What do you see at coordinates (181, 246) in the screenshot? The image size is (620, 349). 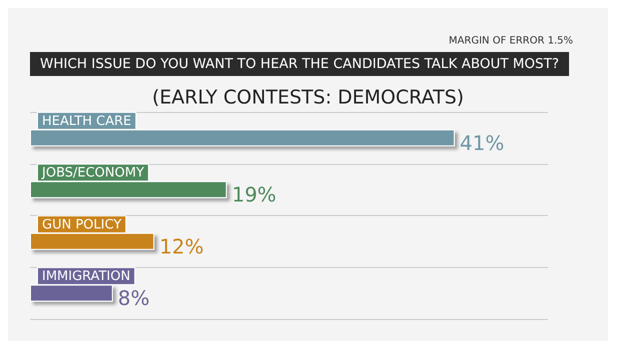 I see `data-label: 12%` at bounding box center [181, 246].